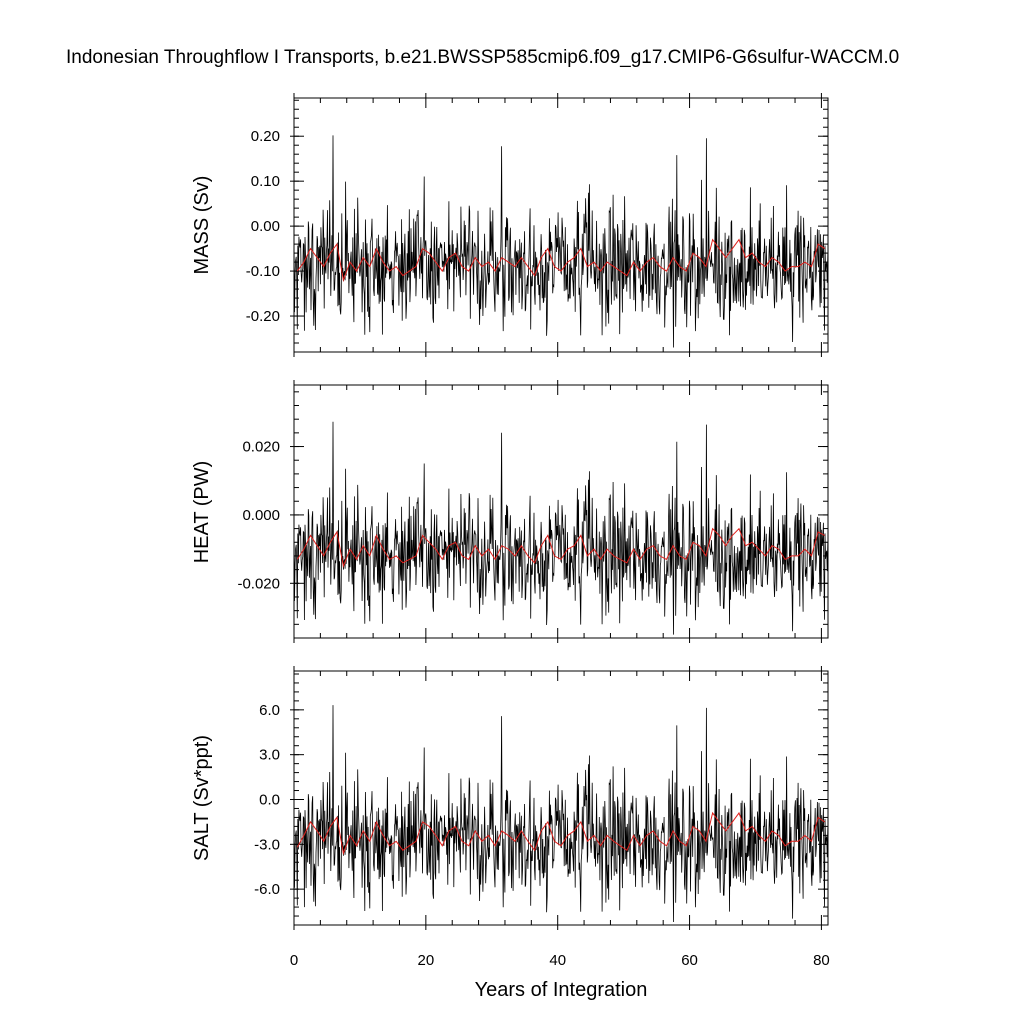 The width and height of the screenshot is (1024, 1024). Describe the element at coordinates (557, 960) in the screenshot. I see `x-tick-label: 40` at that location.